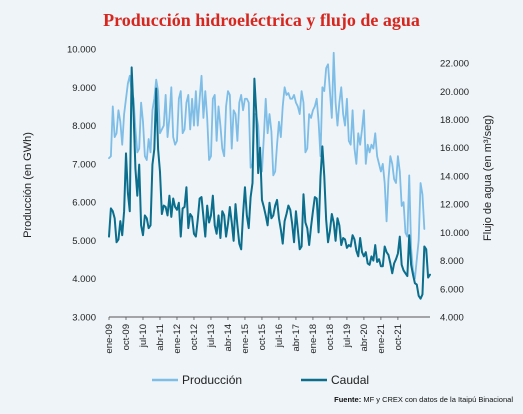 The width and height of the screenshot is (523, 414). Describe the element at coordinates (245, 339) in the screenshot. I see `x-tick-label: ene-15` at that location.